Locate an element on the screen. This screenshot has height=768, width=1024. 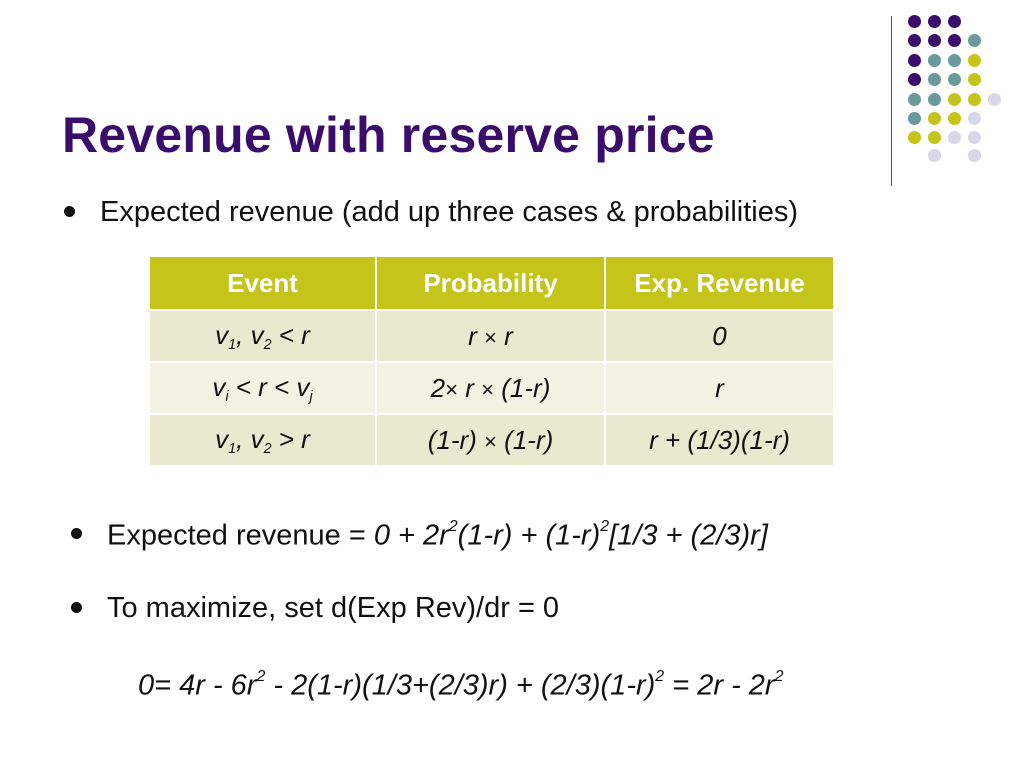
probability-cell: (1-r) × (1-r) is located at coordinates (490, 440).